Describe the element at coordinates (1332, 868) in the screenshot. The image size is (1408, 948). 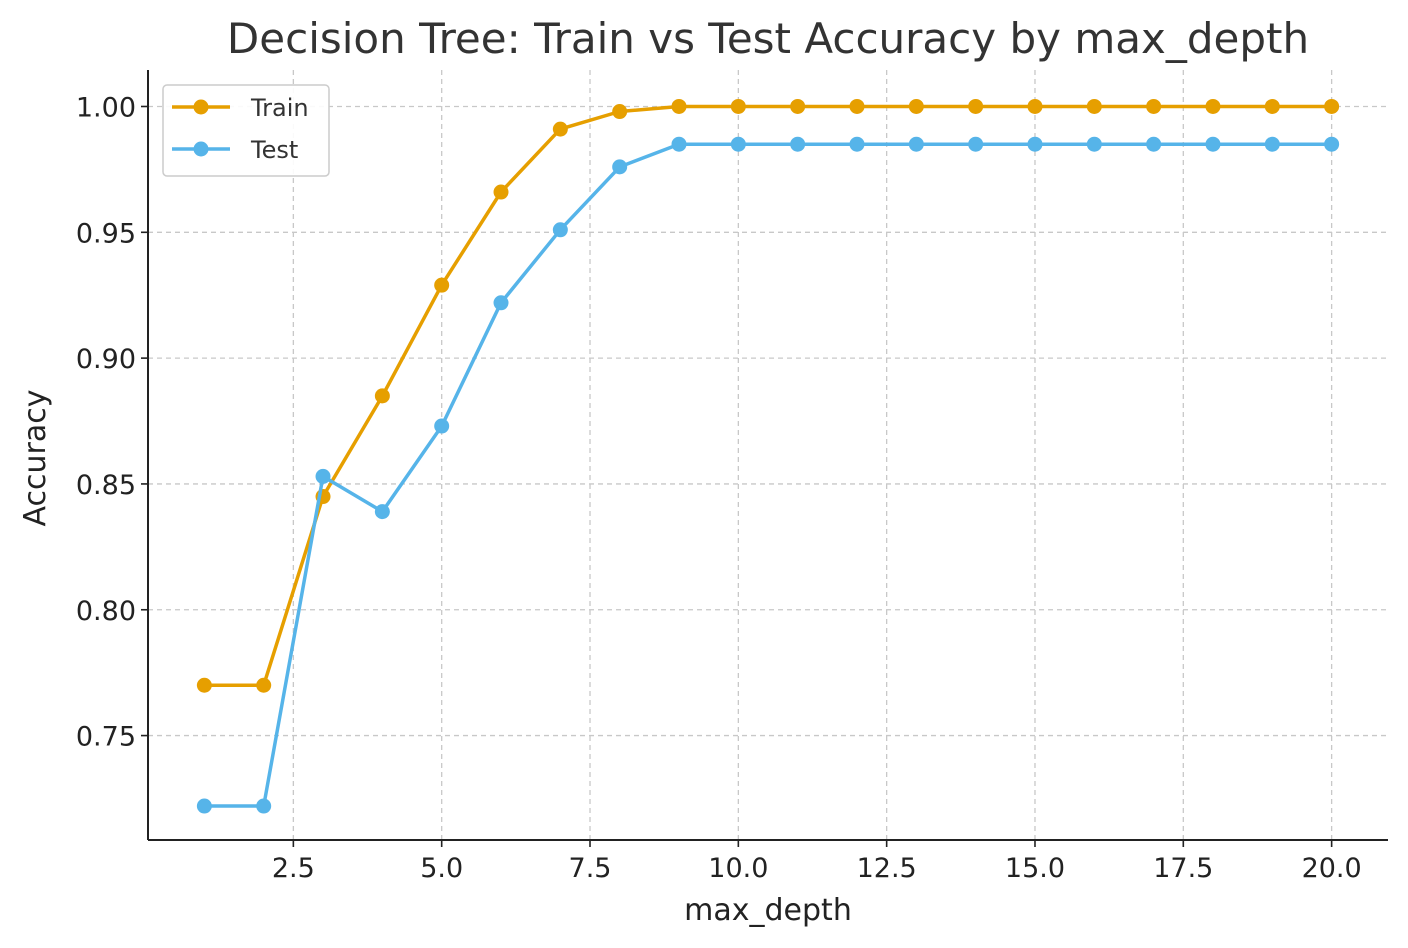
I see `x-tick-label: 20.0` at that location.